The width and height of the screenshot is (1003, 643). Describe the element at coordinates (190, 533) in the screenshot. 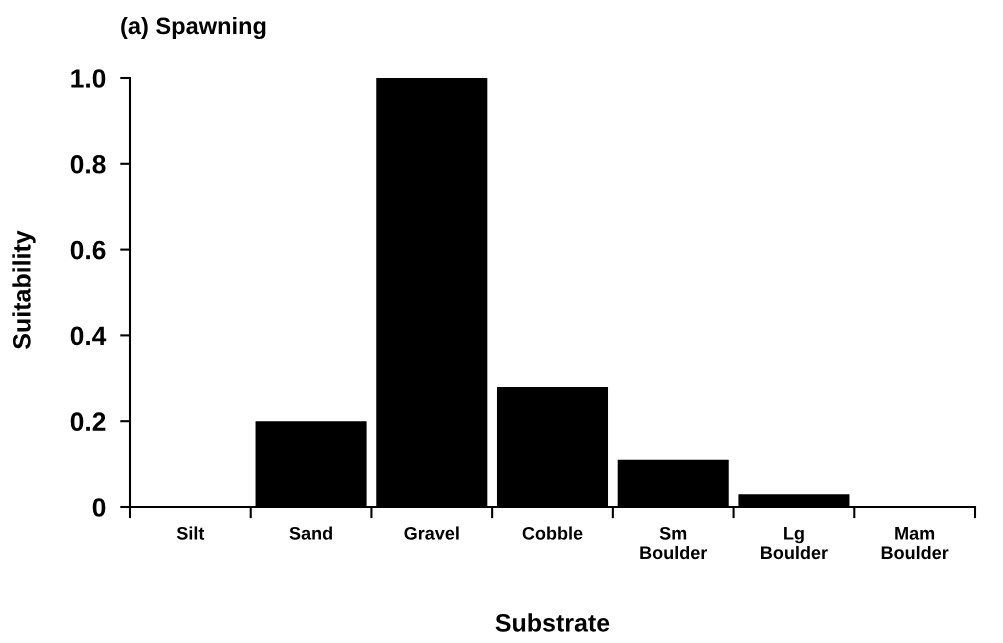

I see `x-tick-label: Silt` at that location.